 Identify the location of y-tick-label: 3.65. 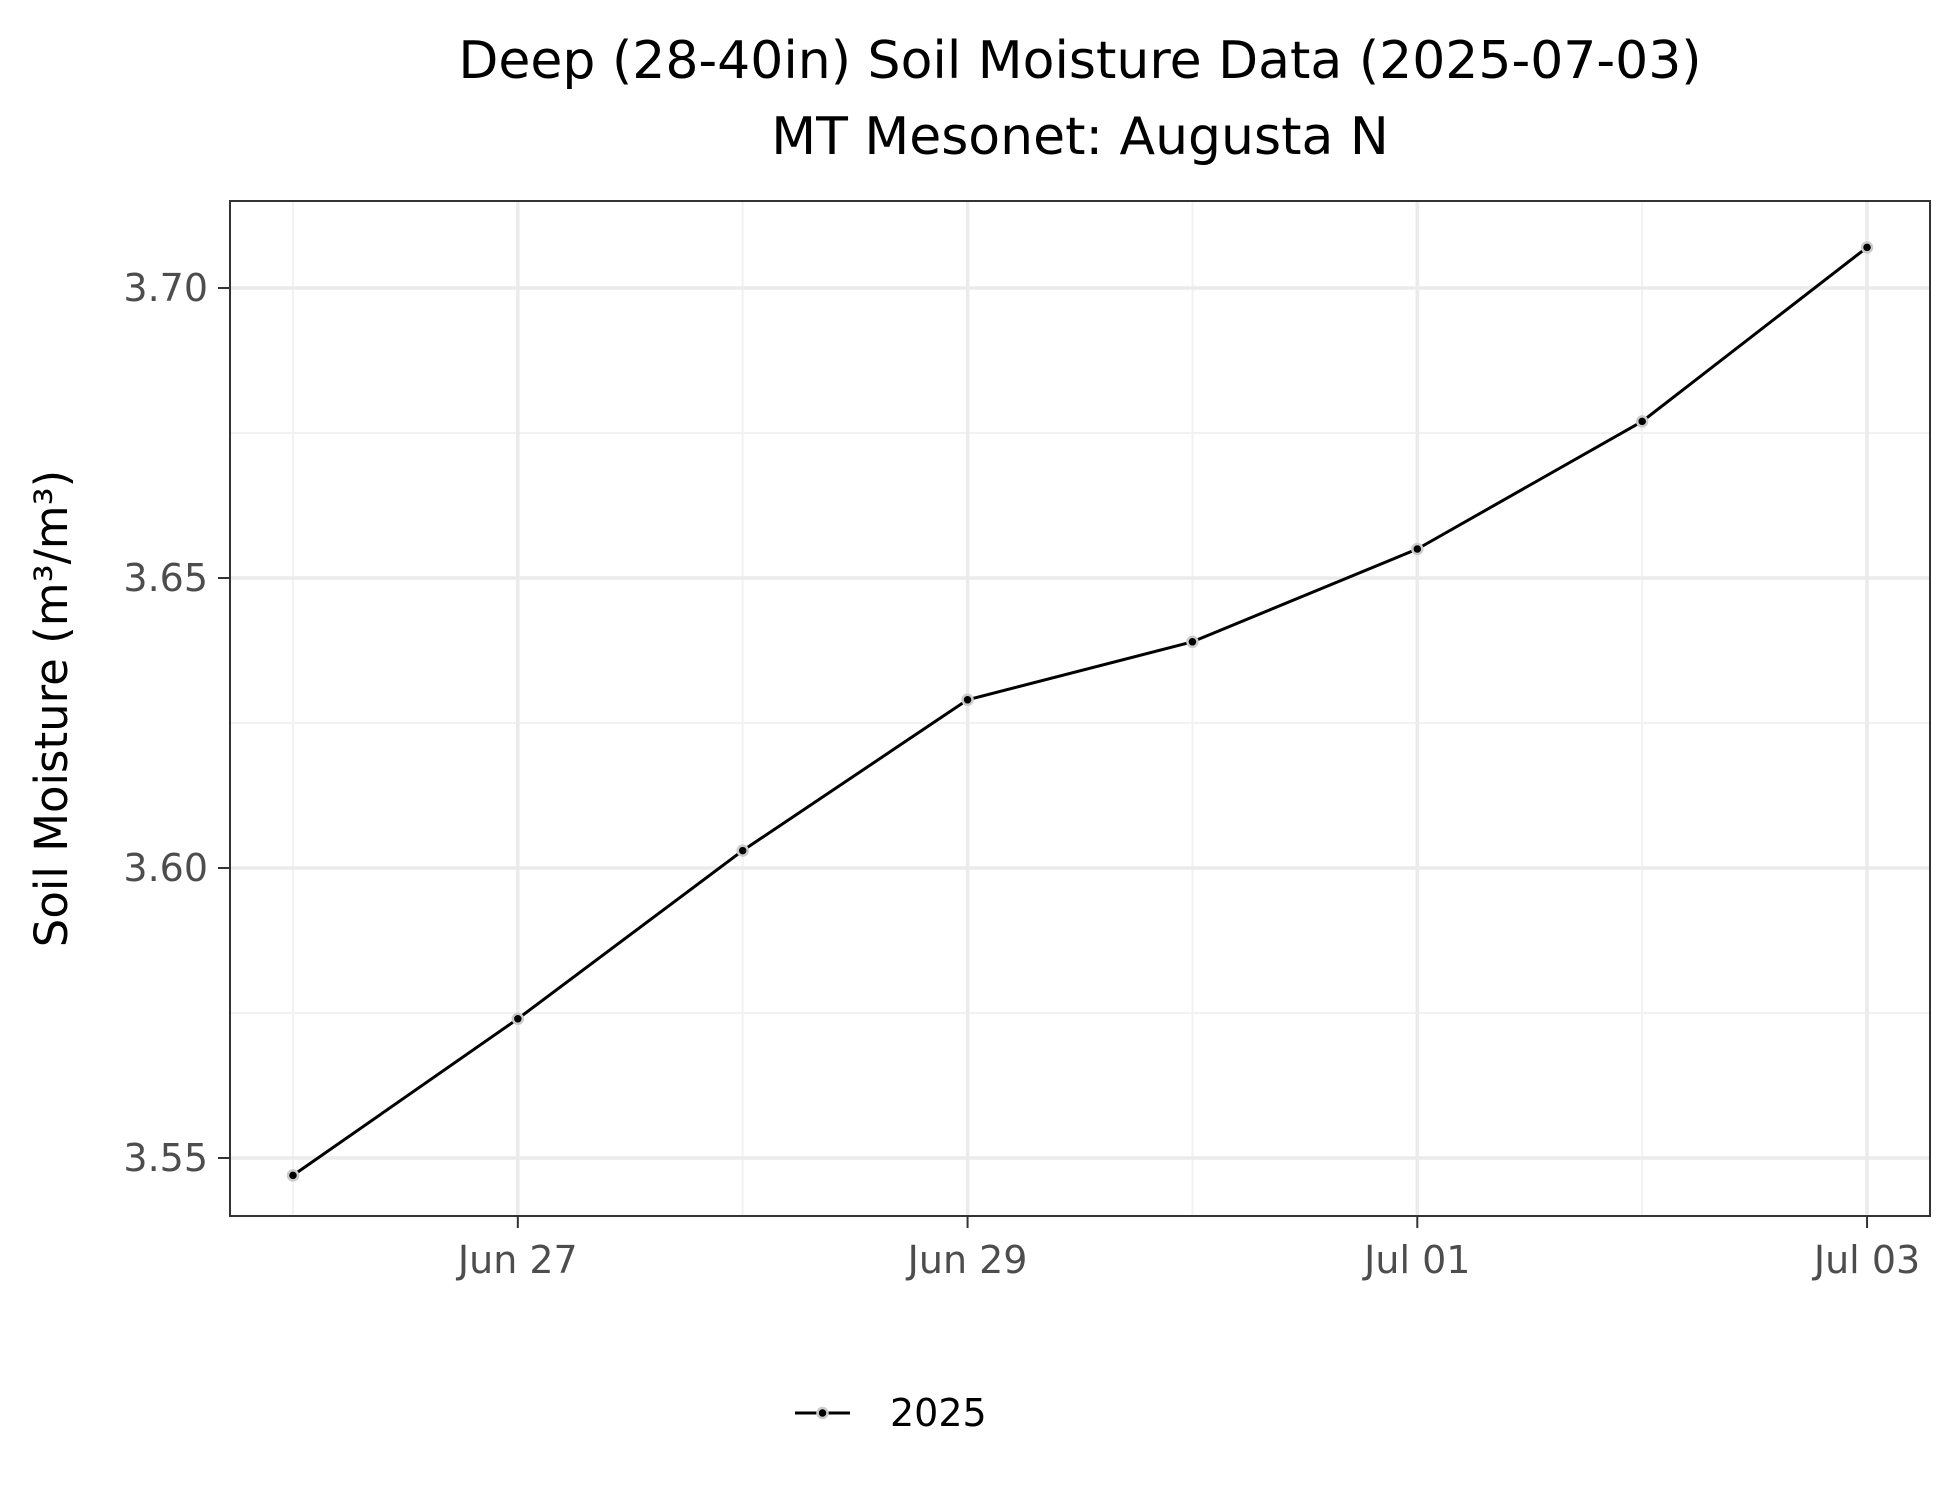
(165, 578).